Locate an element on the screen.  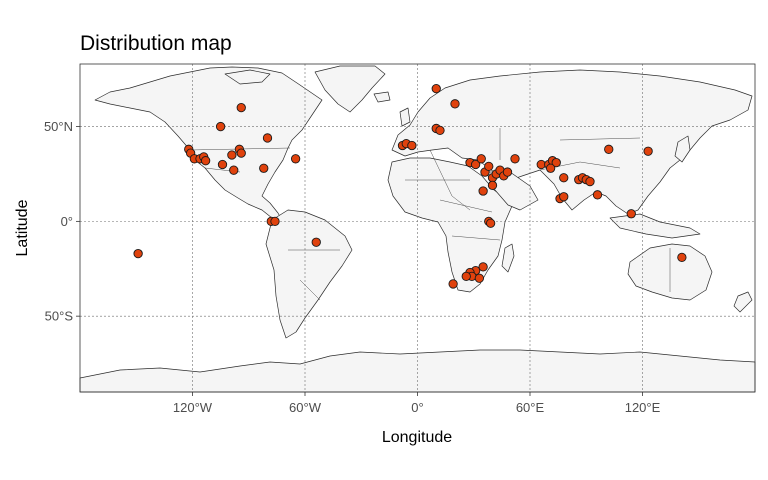
landmass-japan is located at coordinates (682, 149).